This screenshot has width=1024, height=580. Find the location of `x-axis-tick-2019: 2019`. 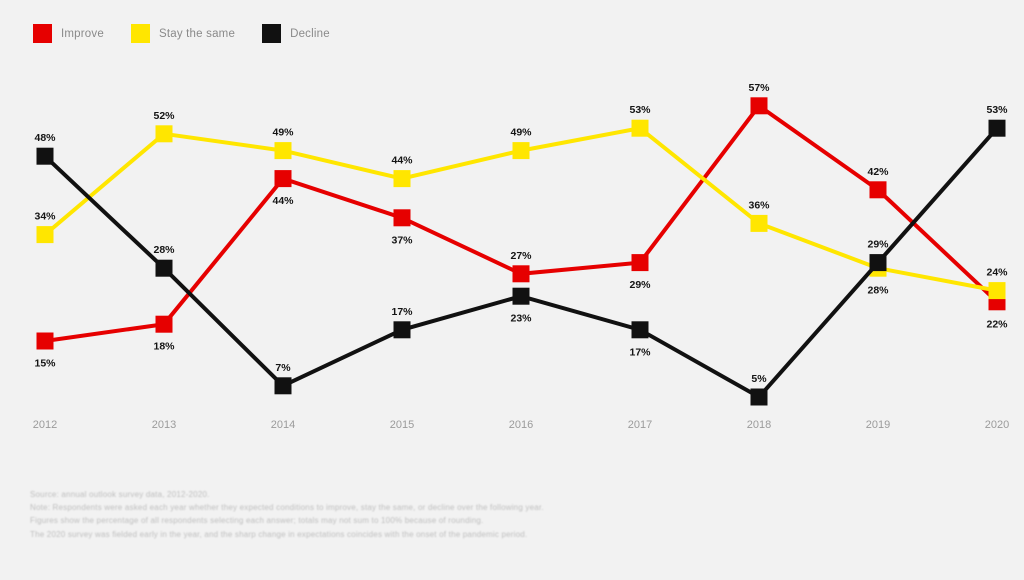

x-axis-tick-2019: 2019 is located at coordinates (878, 425).